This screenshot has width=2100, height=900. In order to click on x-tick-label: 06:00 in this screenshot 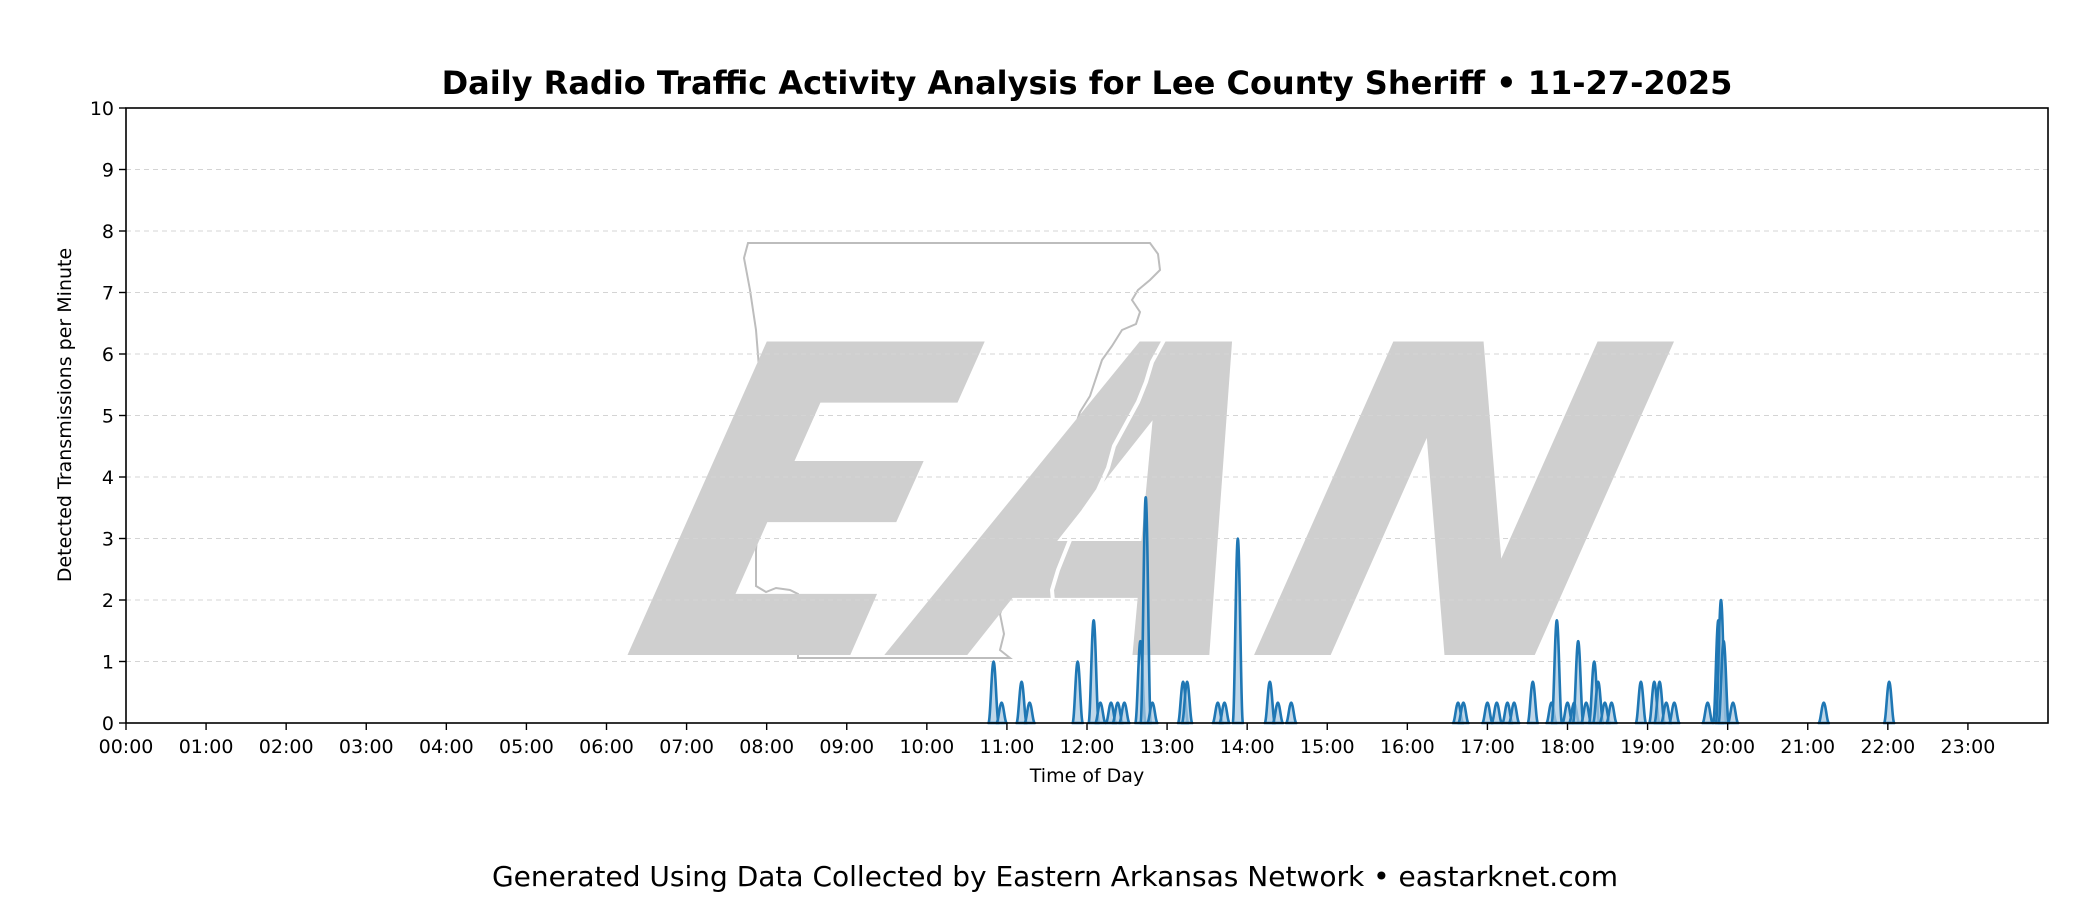, I will do `click(606, 747)`.